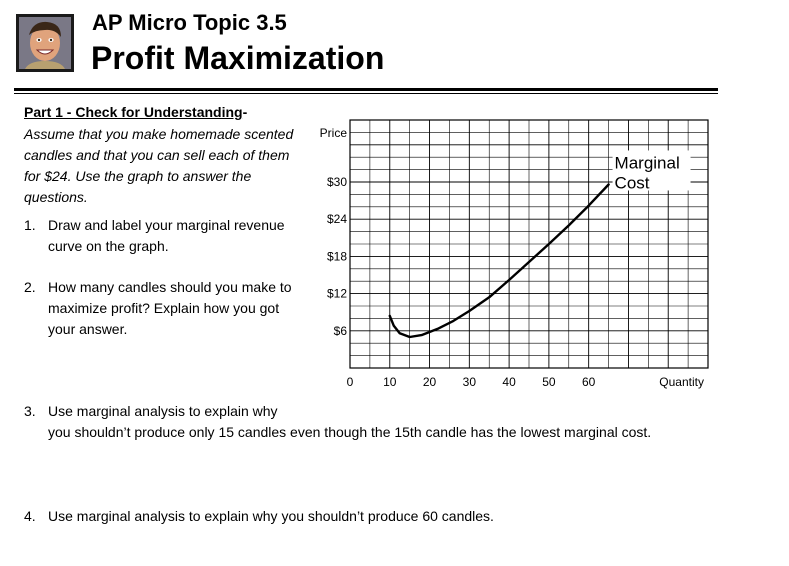  What do you see at coordinates (334, 133) in the screenshot?
I see `y-axis-label: Price` at bounding box center [334, 133].